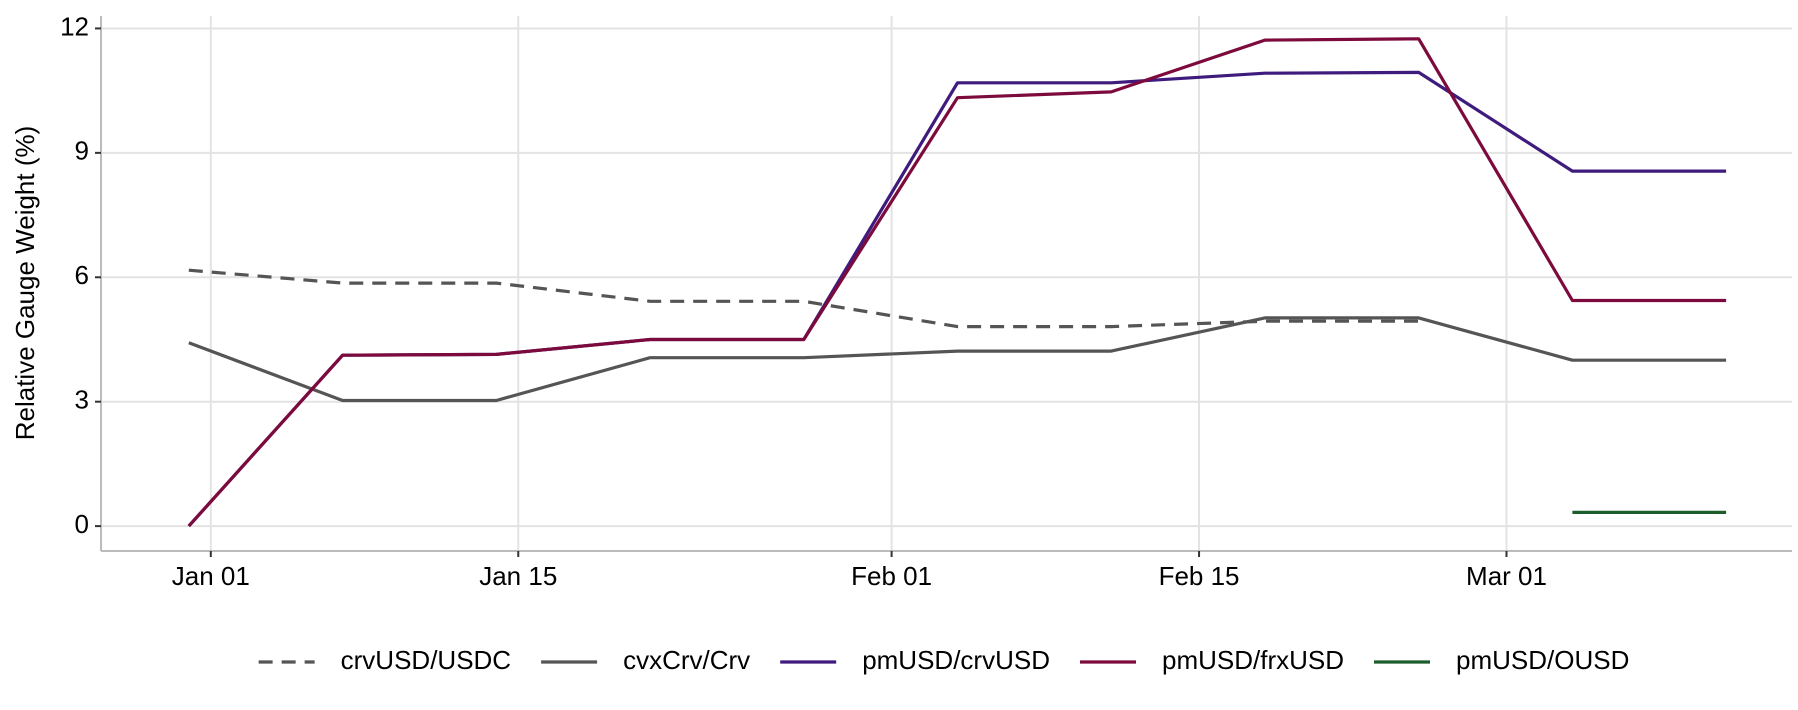  What do you see at coordinates (25, 283) in the screenshot?
I see `y-axis-label: Relative Gauge Weight (%)` at bounding box center [25, 283].